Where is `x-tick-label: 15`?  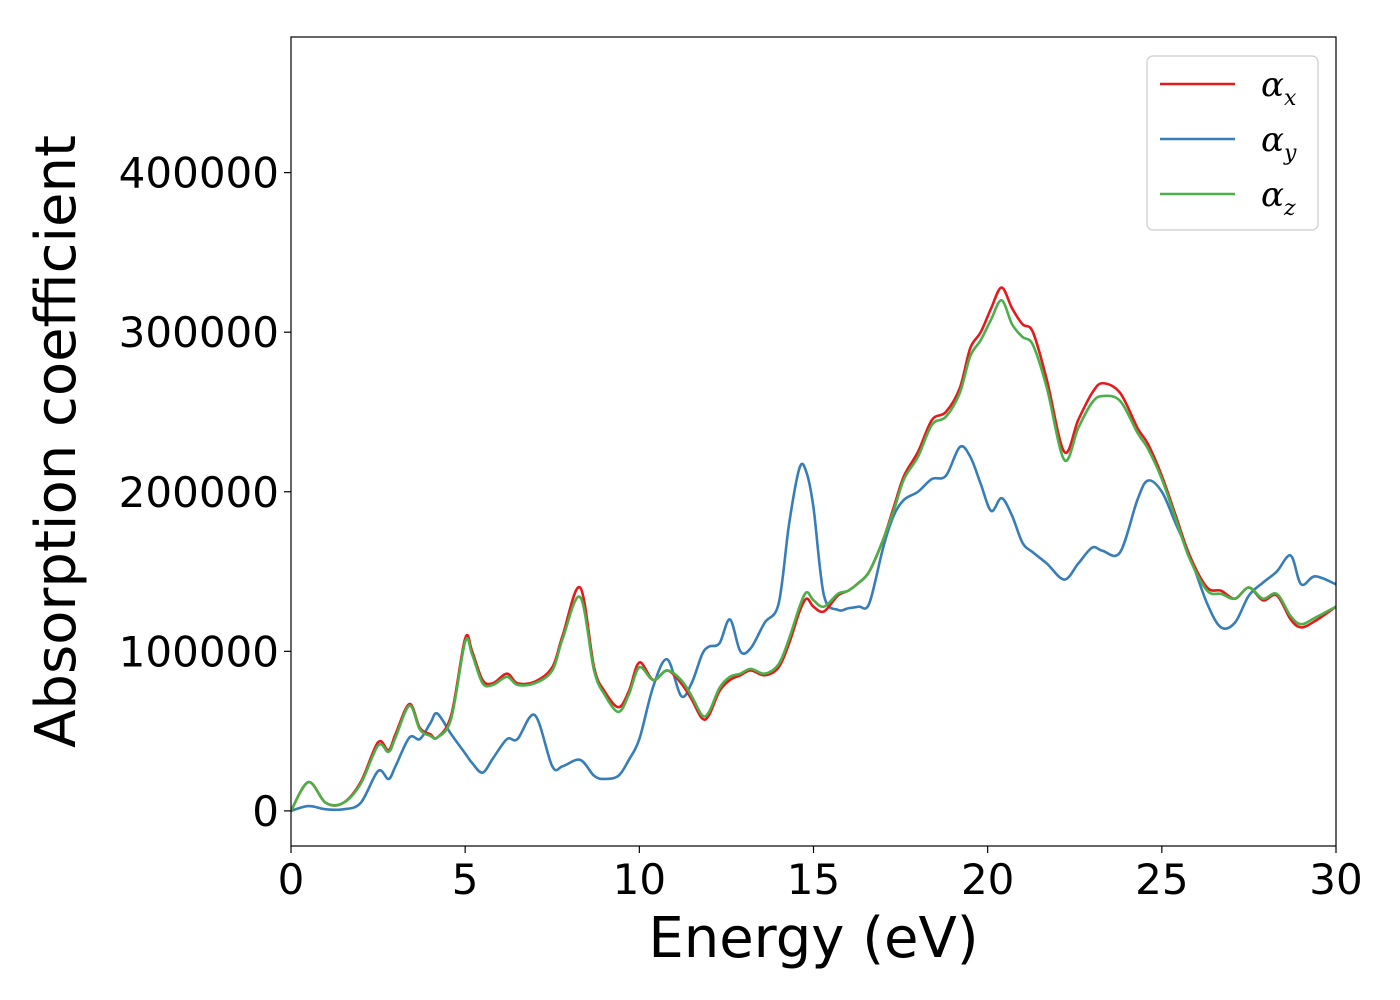 x-tick-label: 15 is located at coordinates (813, 879).